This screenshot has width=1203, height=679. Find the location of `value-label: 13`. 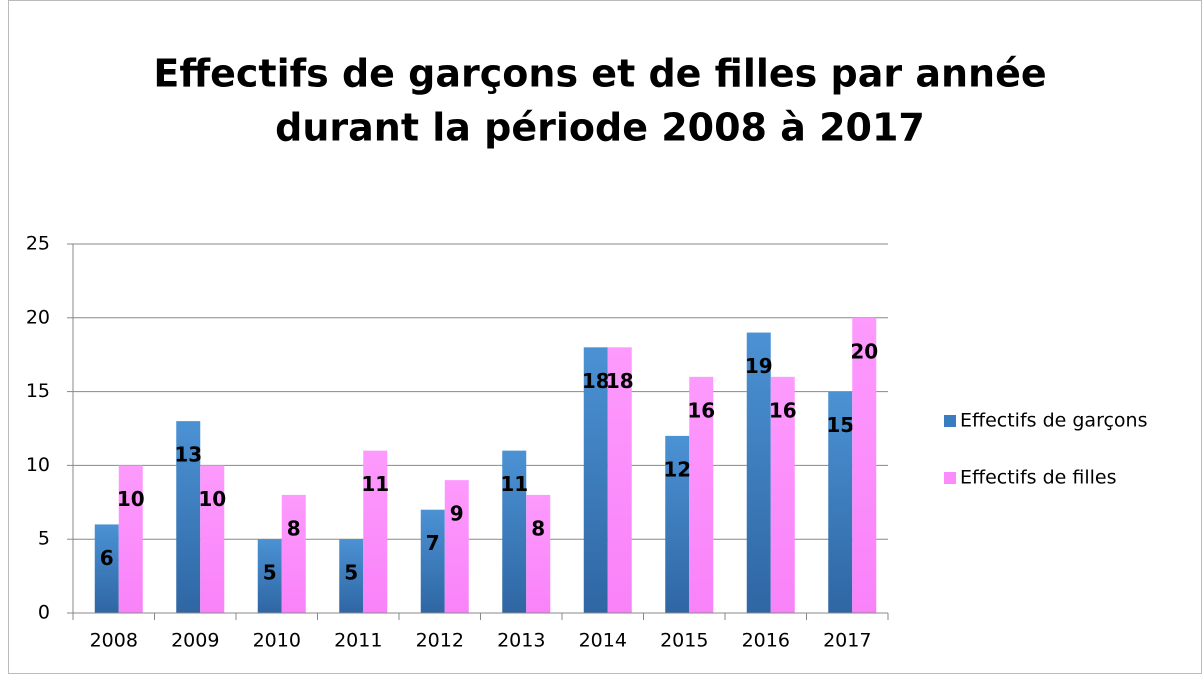

value-label: 13 is located at coordinates (188, 455).